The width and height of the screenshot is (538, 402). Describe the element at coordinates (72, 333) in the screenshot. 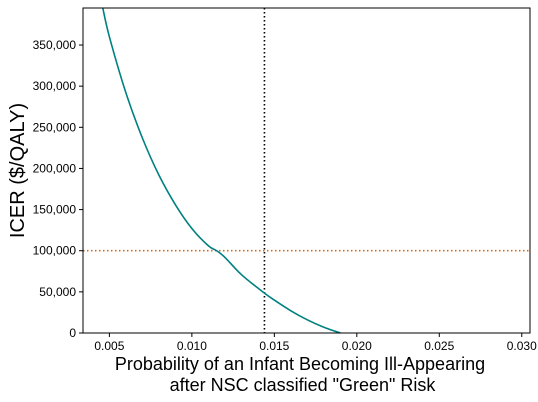

I see `y-tick-label: 0` at that location.